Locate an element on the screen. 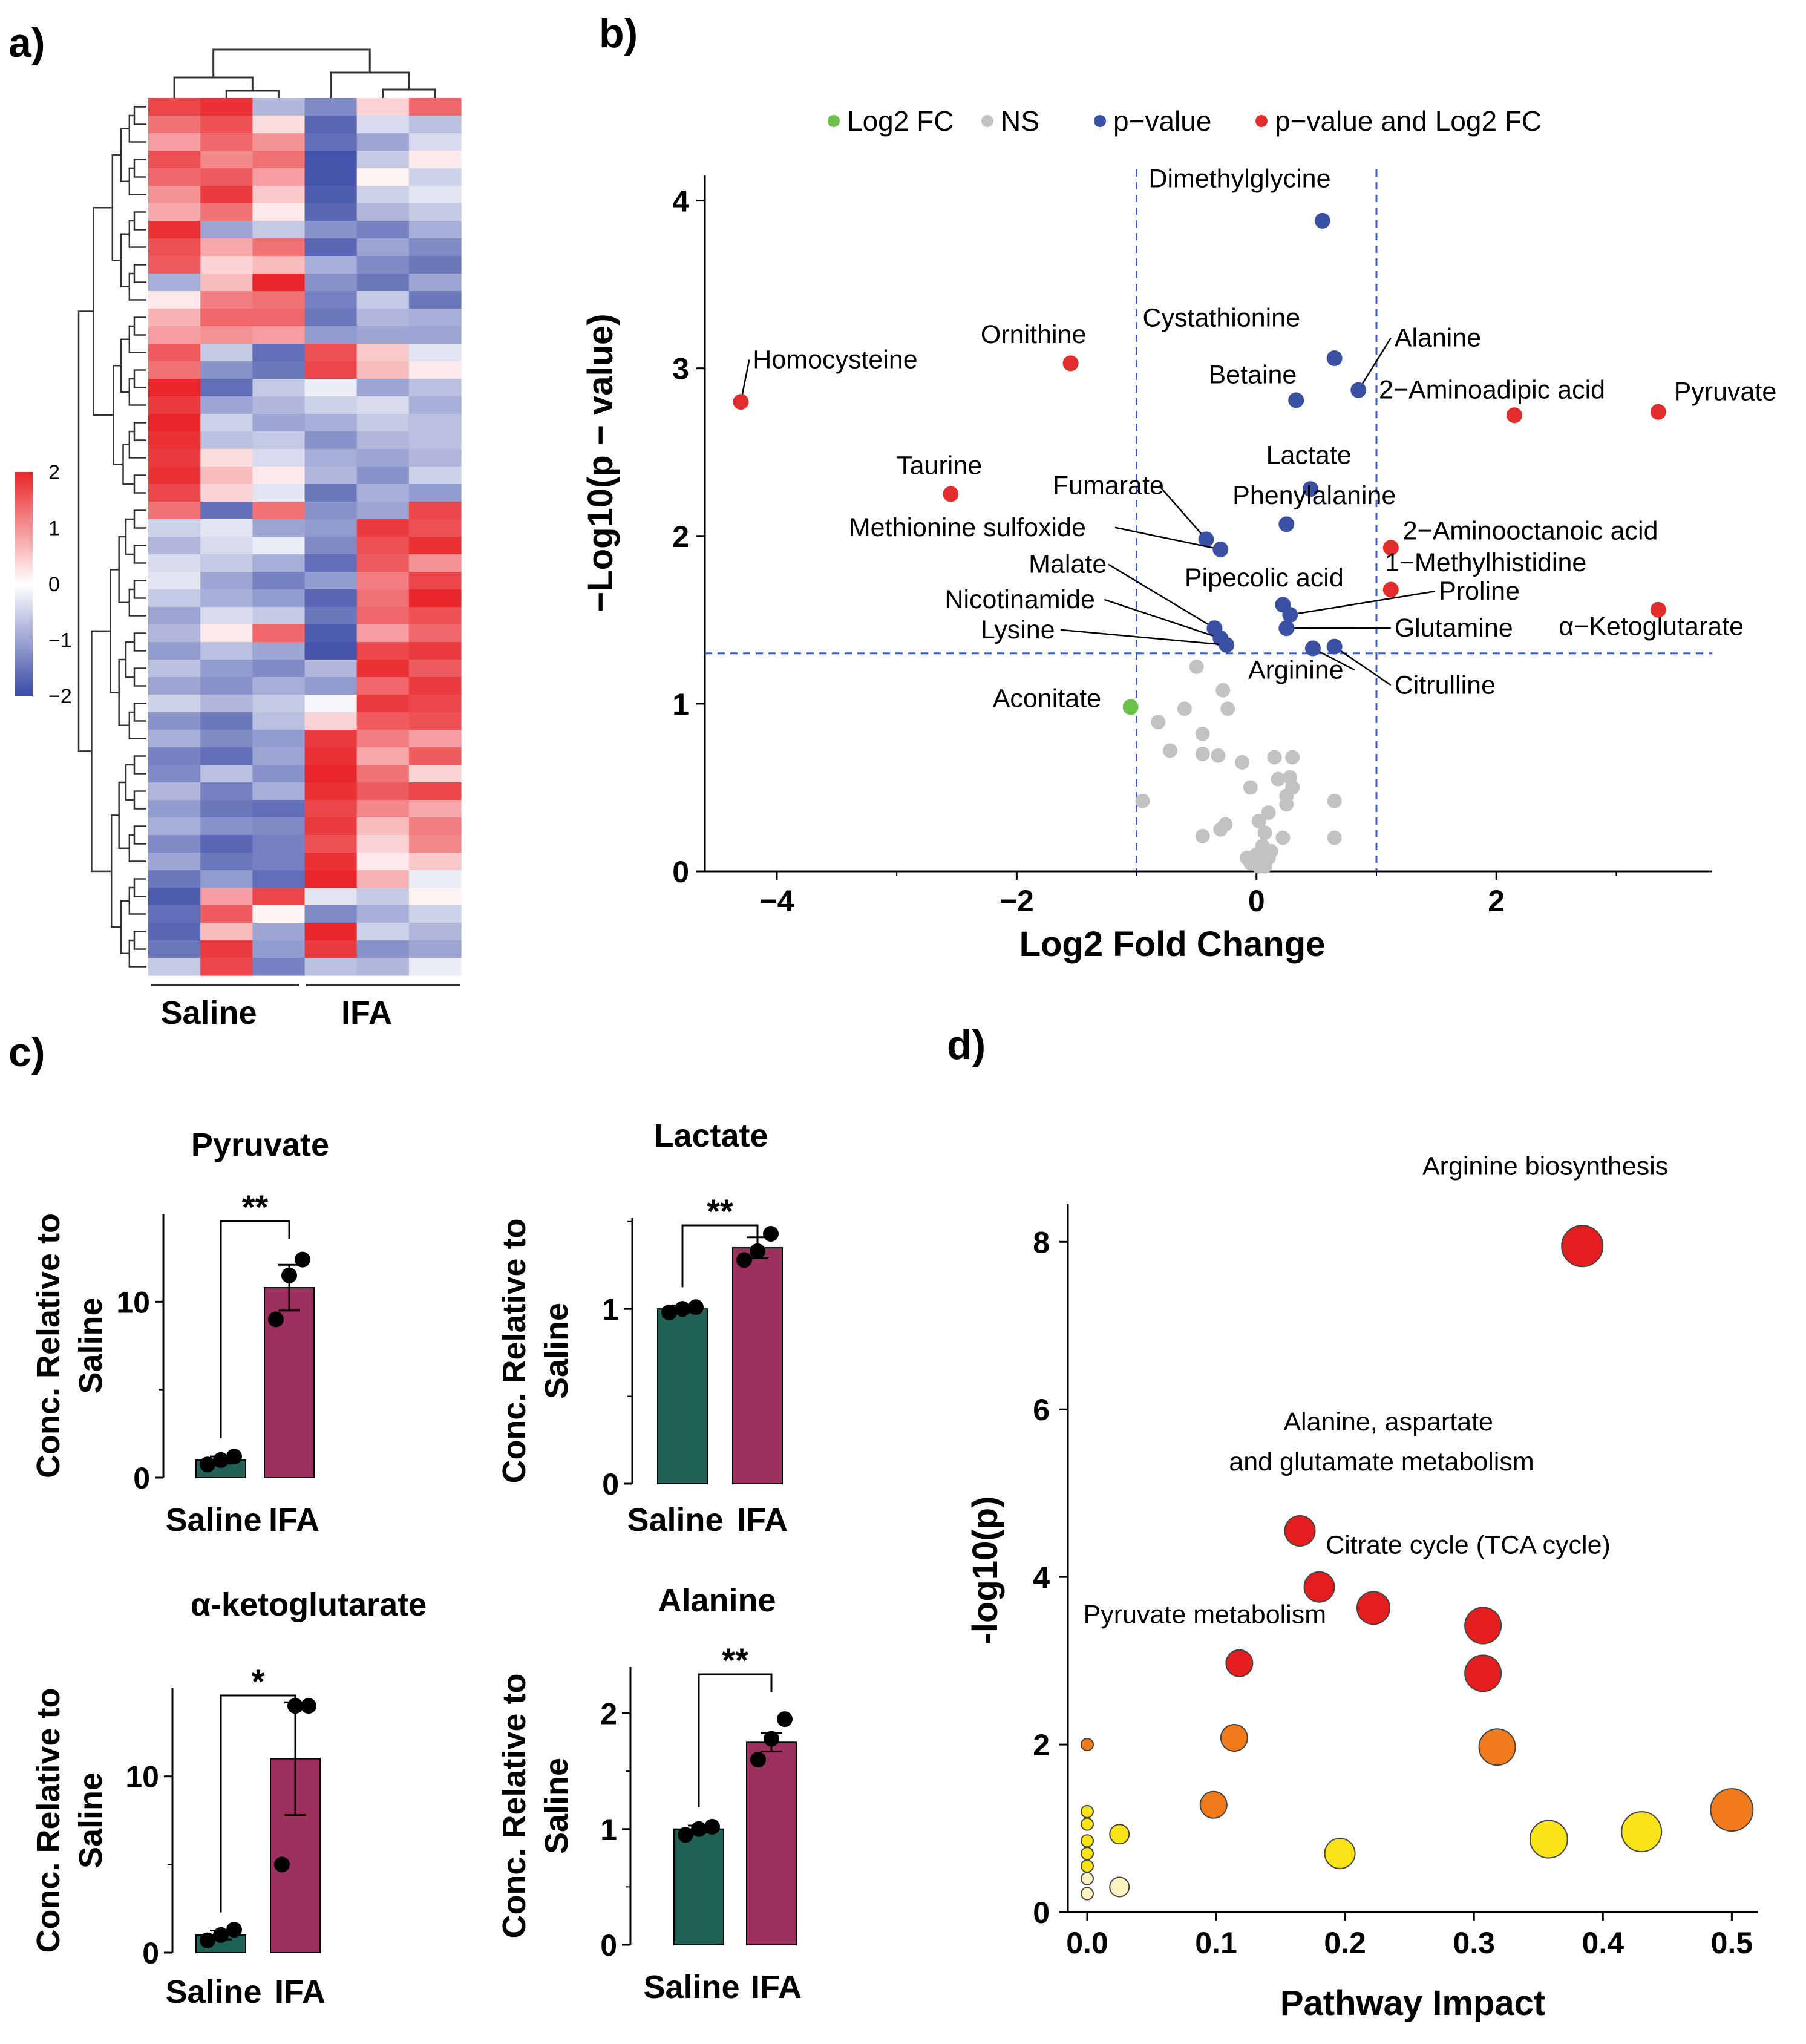 The image size is (1806, 2044). point-label: Cystathionine is located at coordinates (1221, 318).